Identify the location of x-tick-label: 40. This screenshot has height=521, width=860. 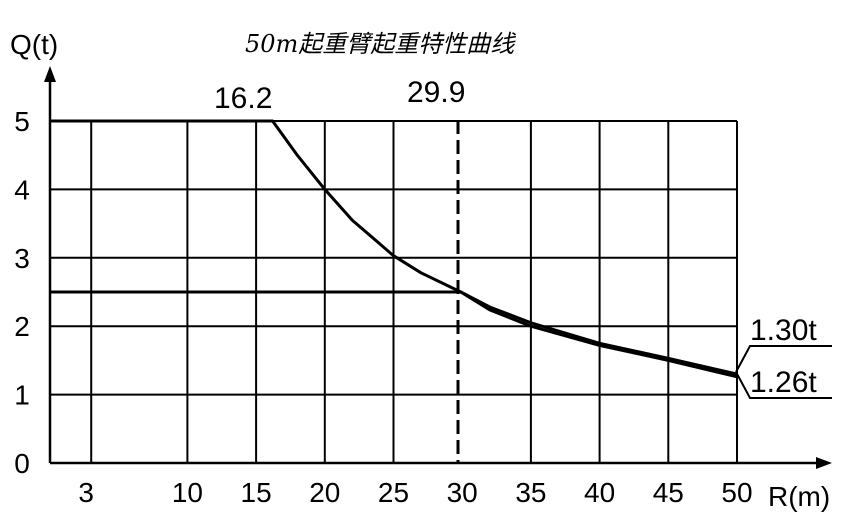
(599, 492).